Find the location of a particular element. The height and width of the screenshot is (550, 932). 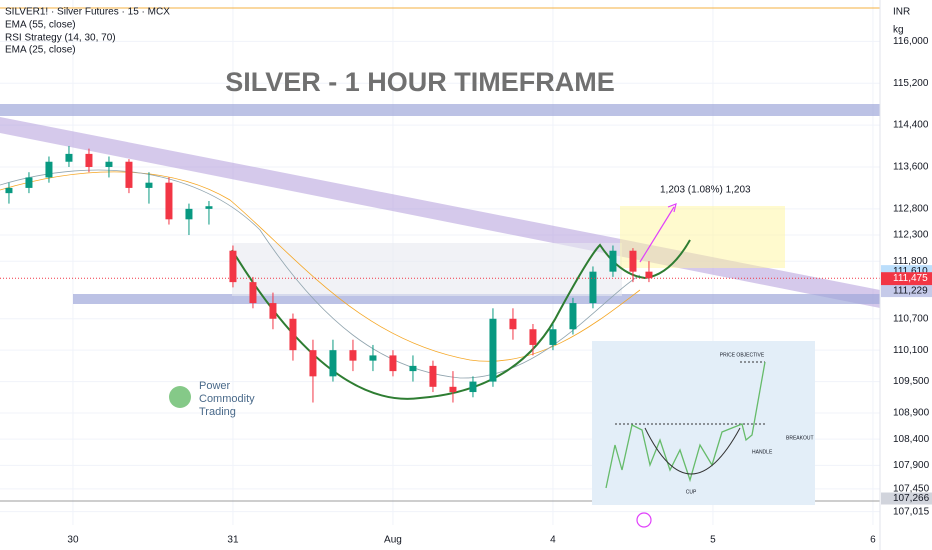

y-tick-label: 107,450 is located at coordinates (911, 489).